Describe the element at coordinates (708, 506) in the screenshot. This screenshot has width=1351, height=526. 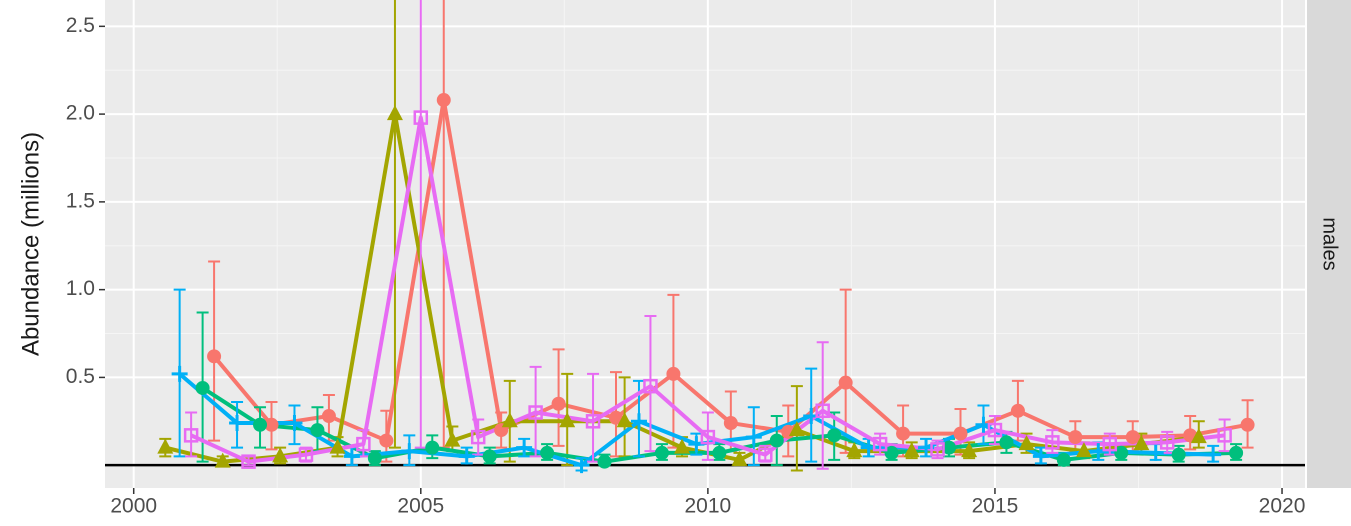
I see `x-tick-label: 2010` at that location.